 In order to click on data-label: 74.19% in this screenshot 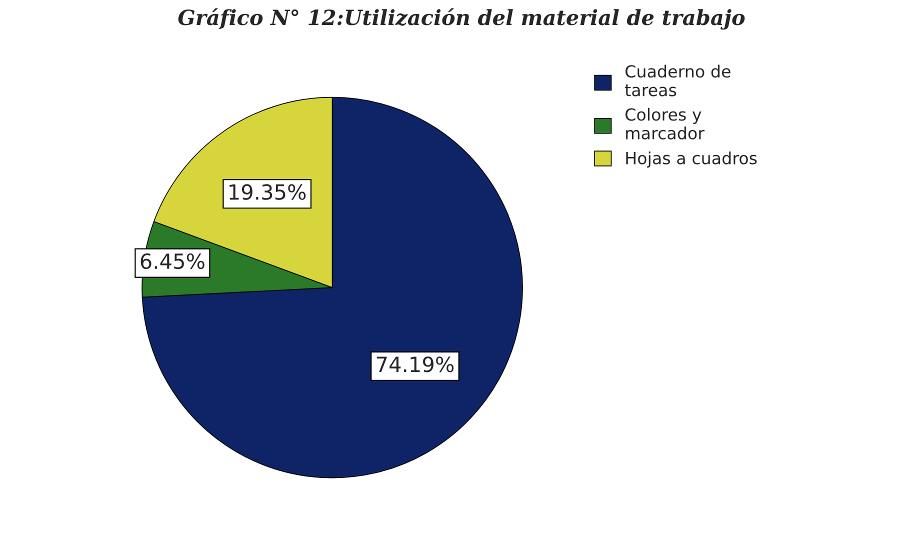, I will do `click(415, 364)`.